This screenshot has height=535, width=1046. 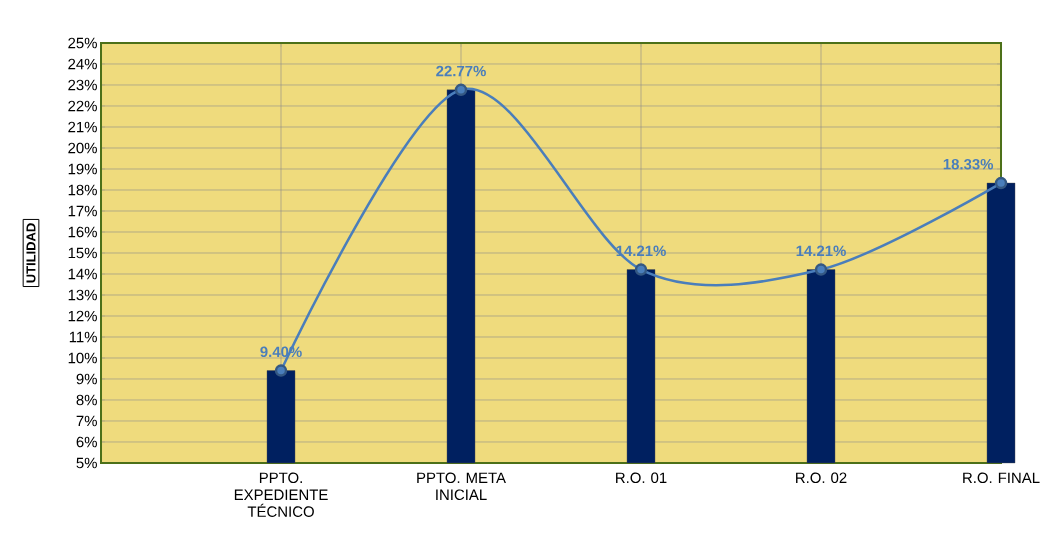 I want to click on x-tick-label: R.O. FINAL, so click(x=1001, y=478).